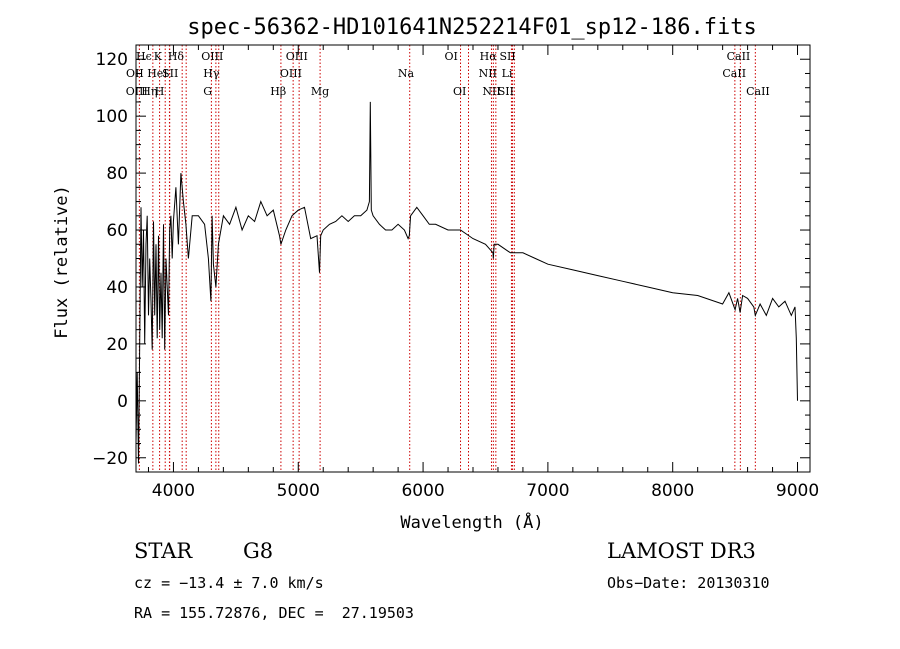 This screenshot has height=649, width=900. I want to click on label-oi-top: OI, so click(451, 56).